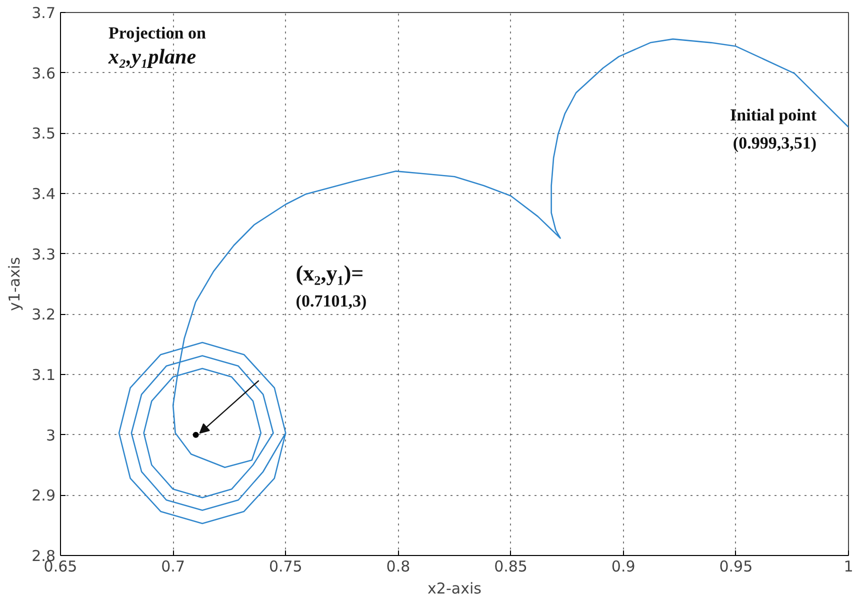 This screenshot has height=610, width=866. Describe the element at coordinates (173, 567) in the screenshot. I see `x-tick-label: 0.7` at that location.